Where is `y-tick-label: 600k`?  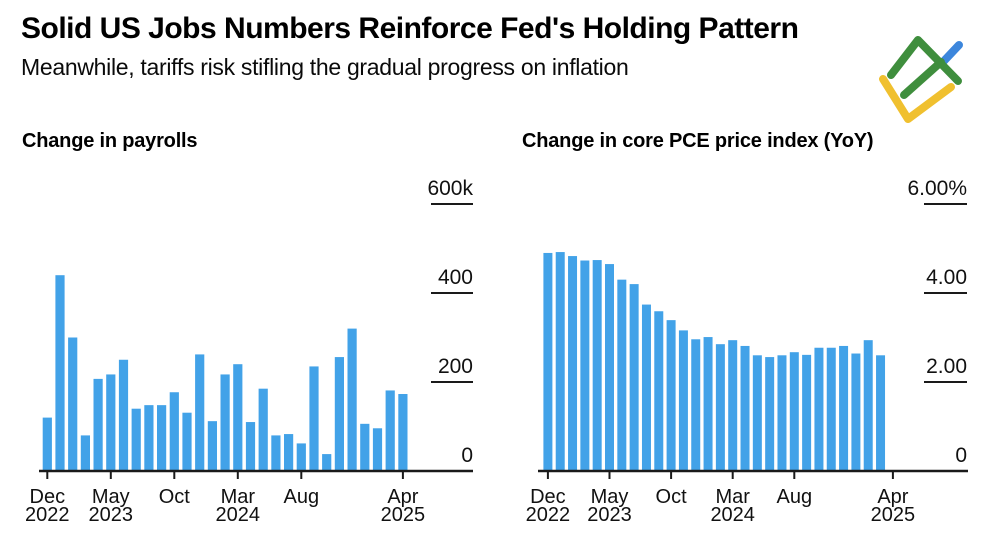 y-tick-label: 600k is located at coordinates (450, 188).